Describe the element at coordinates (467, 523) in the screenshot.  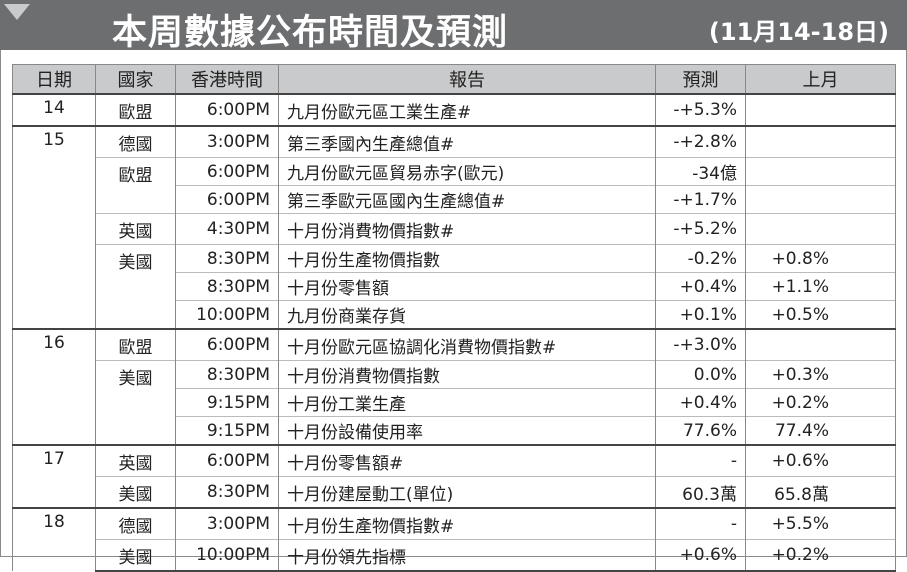
I see `report-cell: 十月份生產物價指數#` at that location.